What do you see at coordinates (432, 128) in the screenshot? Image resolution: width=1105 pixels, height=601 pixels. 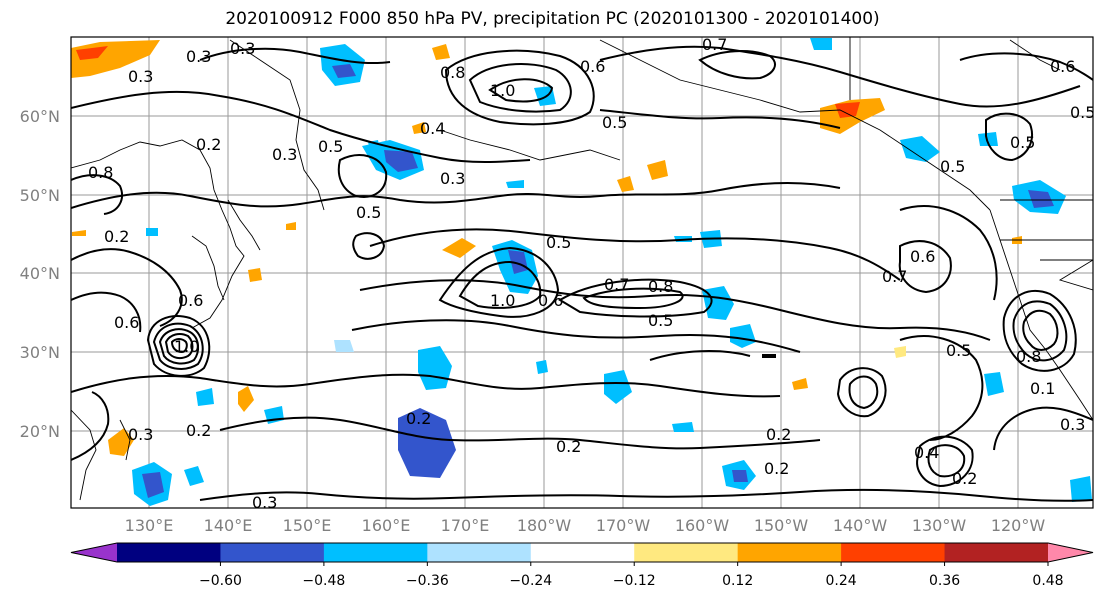 I see `contour-label: 0.4` at bounding box center [432, 128].